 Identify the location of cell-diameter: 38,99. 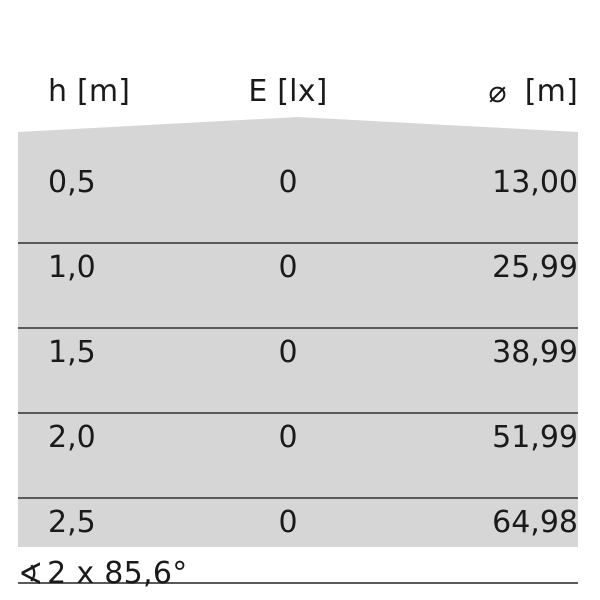
(535, 352).